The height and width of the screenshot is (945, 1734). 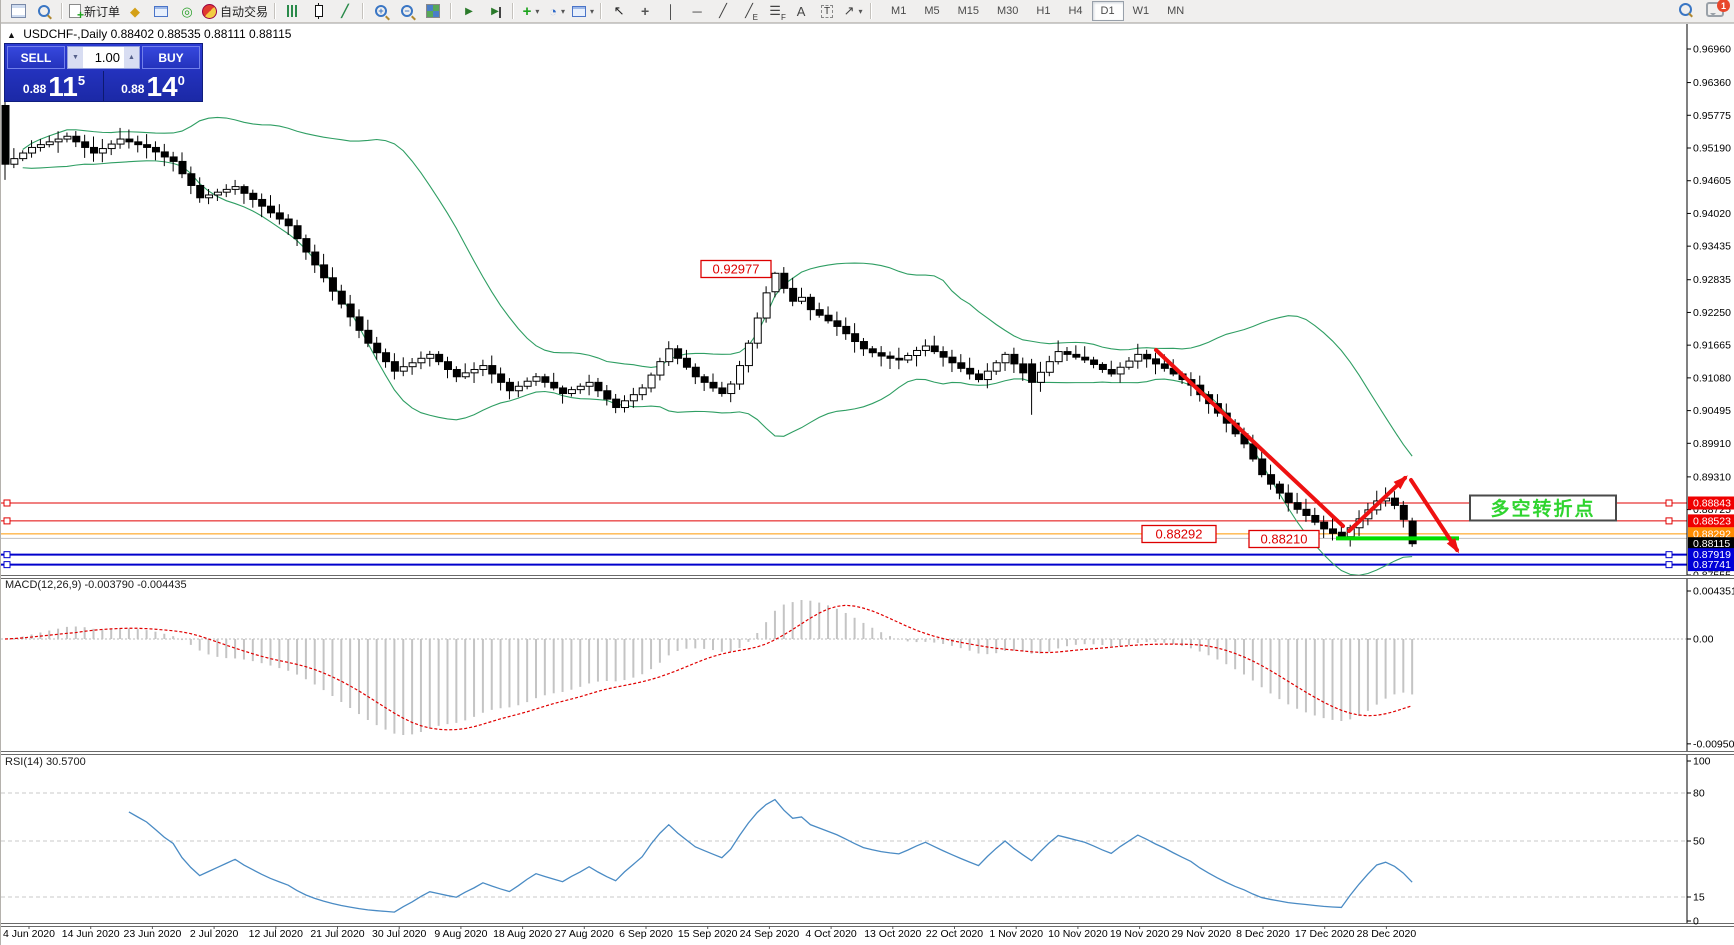 What do you see at coordinates (107, 57) in the screenshot?
I see `volume-value: 1.00` at bounding box center [107, 57].